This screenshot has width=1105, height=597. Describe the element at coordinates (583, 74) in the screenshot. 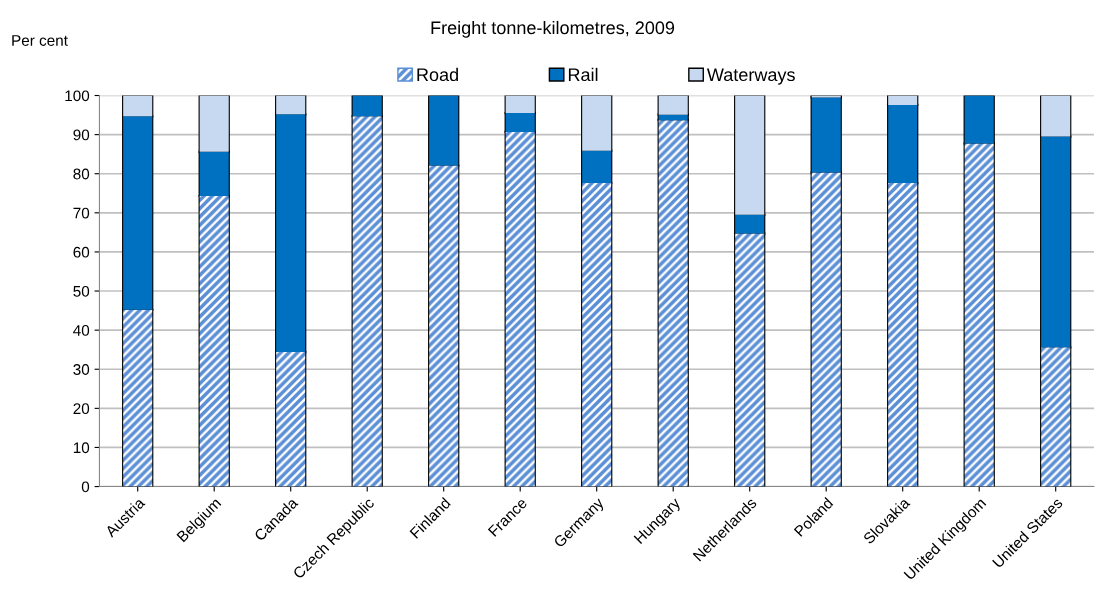

I see `legend-label: Rail` at that location.